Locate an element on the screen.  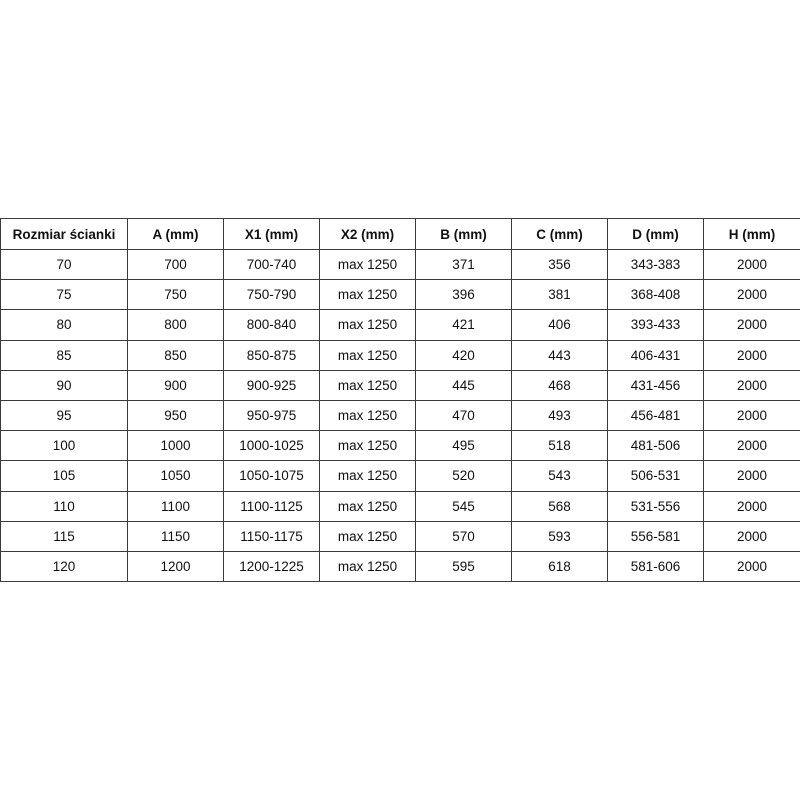
table-row: 75 750 750-790 max 1250 396 381 368-408 2000 is located at coordinates (400, 295).